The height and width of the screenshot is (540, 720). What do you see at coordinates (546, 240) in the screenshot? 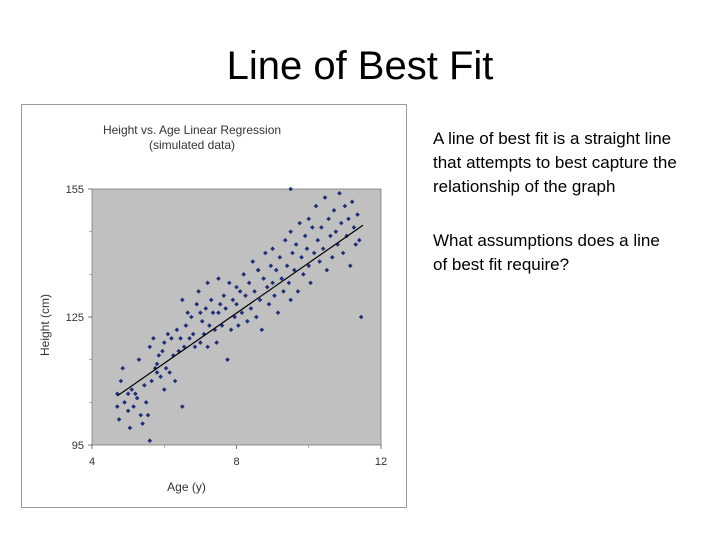
I see `text-line: What assumptions does a line` at bounding box center [546, 240].